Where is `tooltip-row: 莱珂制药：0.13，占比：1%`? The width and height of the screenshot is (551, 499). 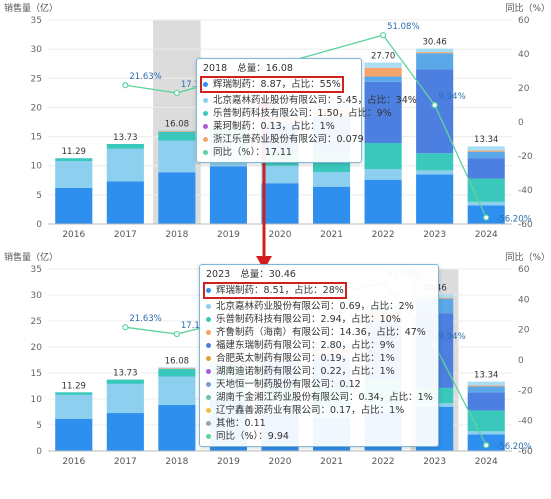 tooltip-row: 莱珂制药：0.13，占比：1% is located at coordinates (279, 126).